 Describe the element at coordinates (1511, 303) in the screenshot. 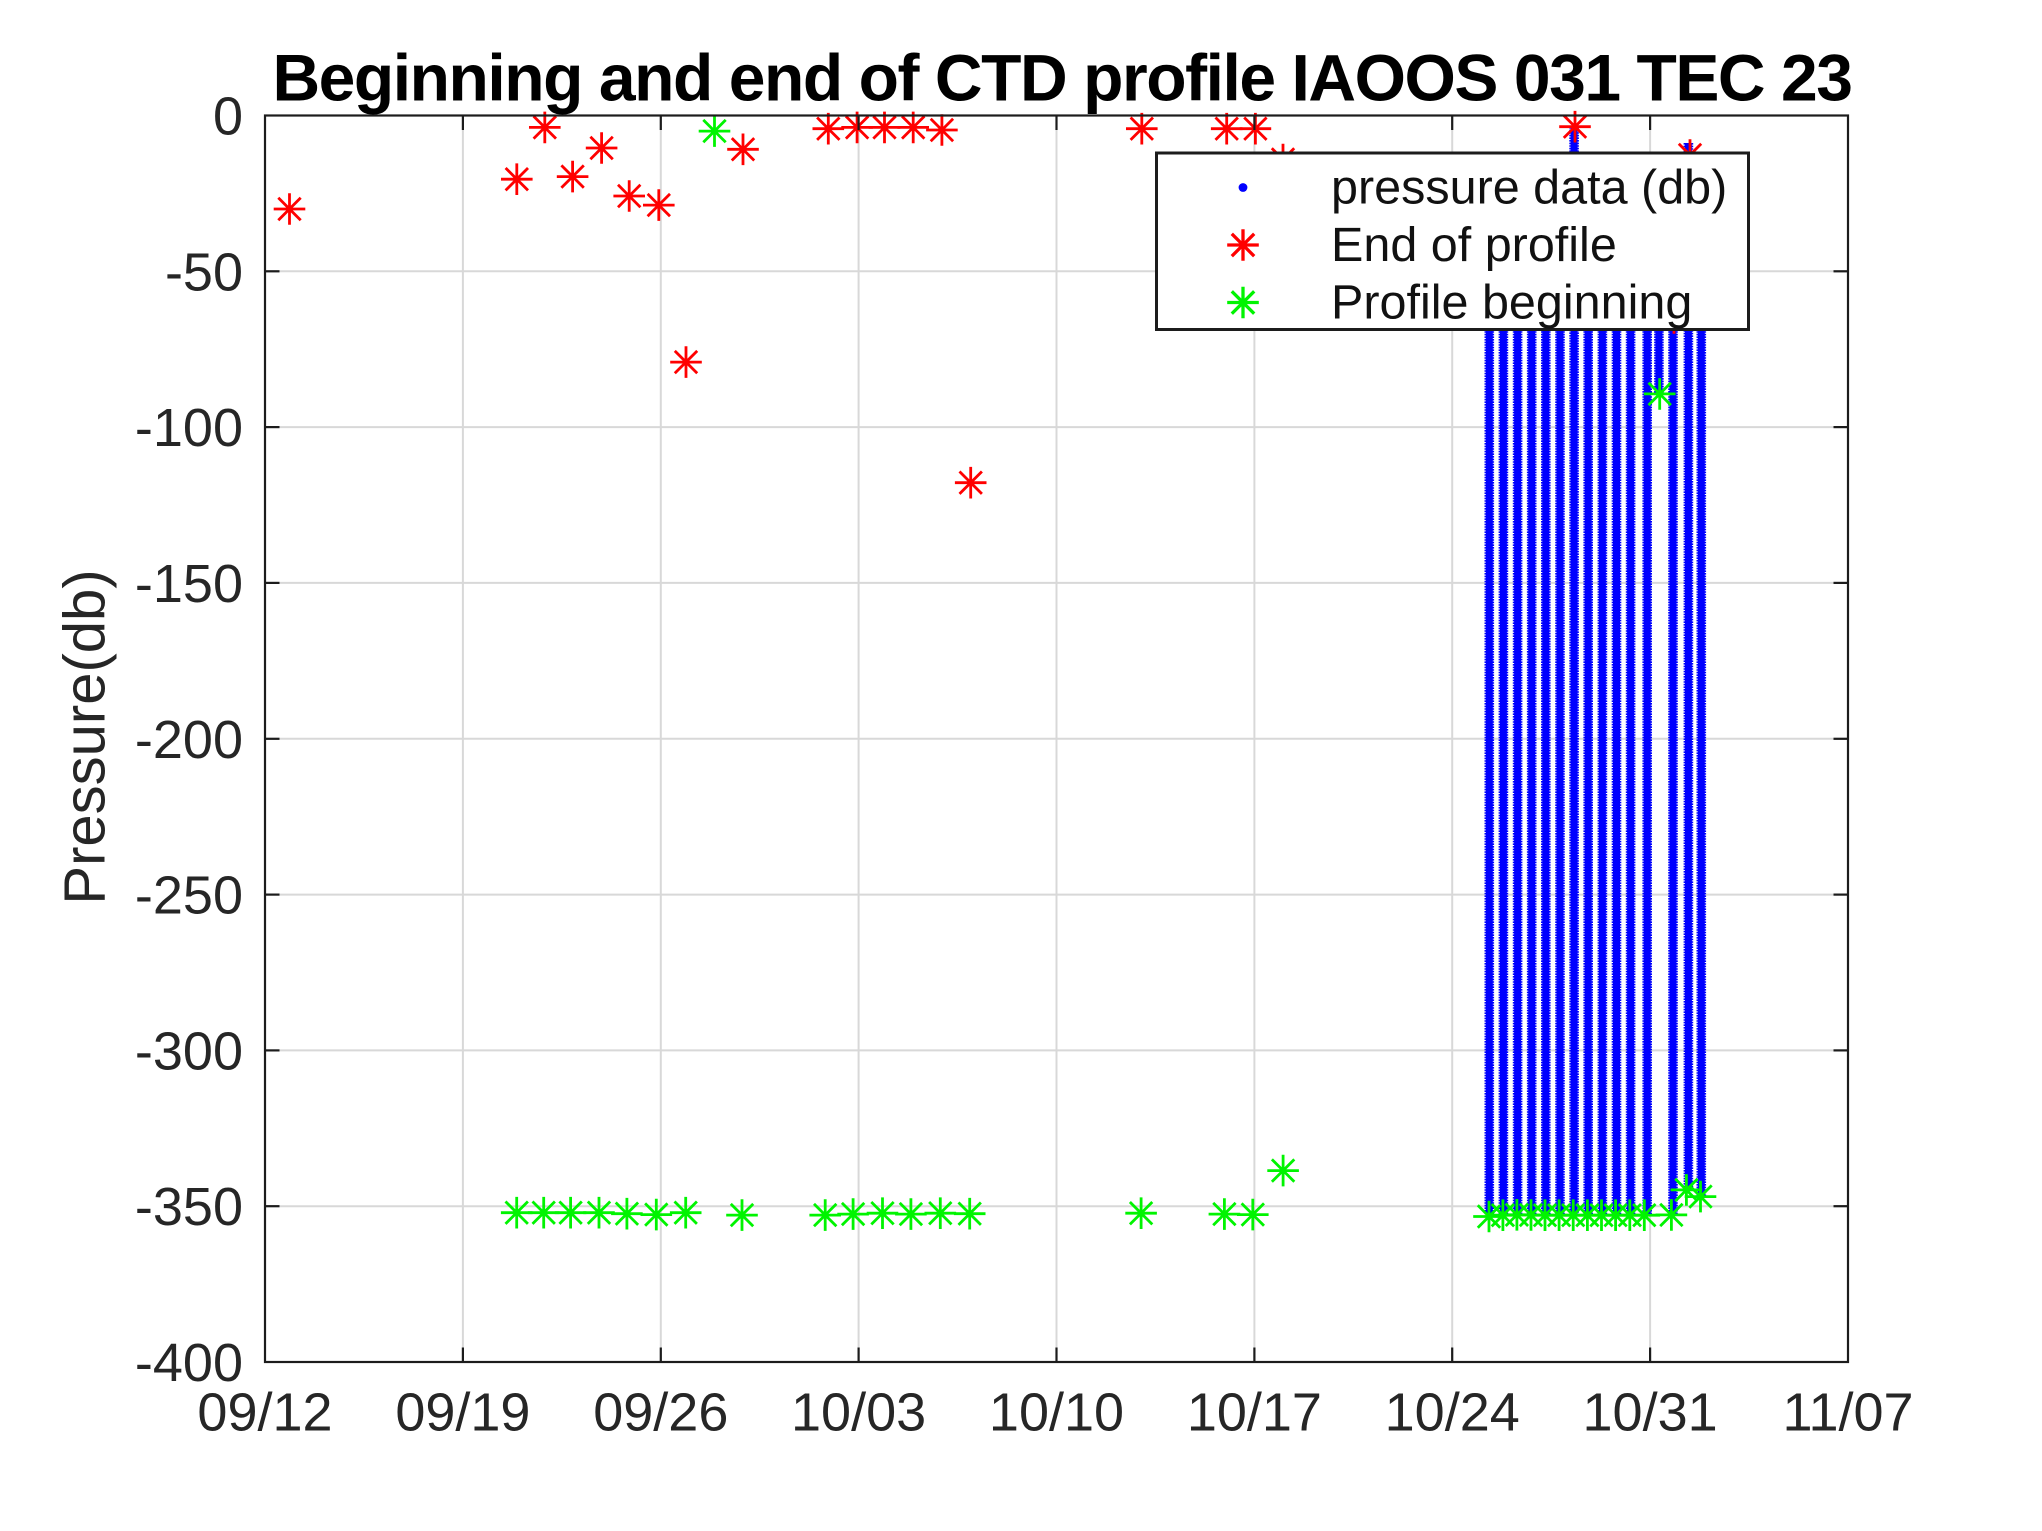

I see `svg-text: Profile beginning` at that location.